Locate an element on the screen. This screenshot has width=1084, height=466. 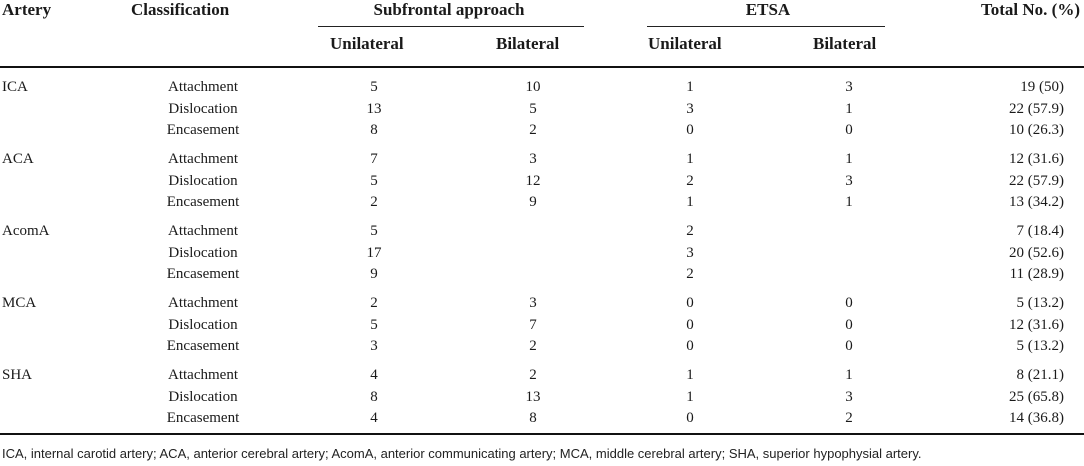
subfrontal-bilateral-cell: 12 is located at coordinates (533, 180).